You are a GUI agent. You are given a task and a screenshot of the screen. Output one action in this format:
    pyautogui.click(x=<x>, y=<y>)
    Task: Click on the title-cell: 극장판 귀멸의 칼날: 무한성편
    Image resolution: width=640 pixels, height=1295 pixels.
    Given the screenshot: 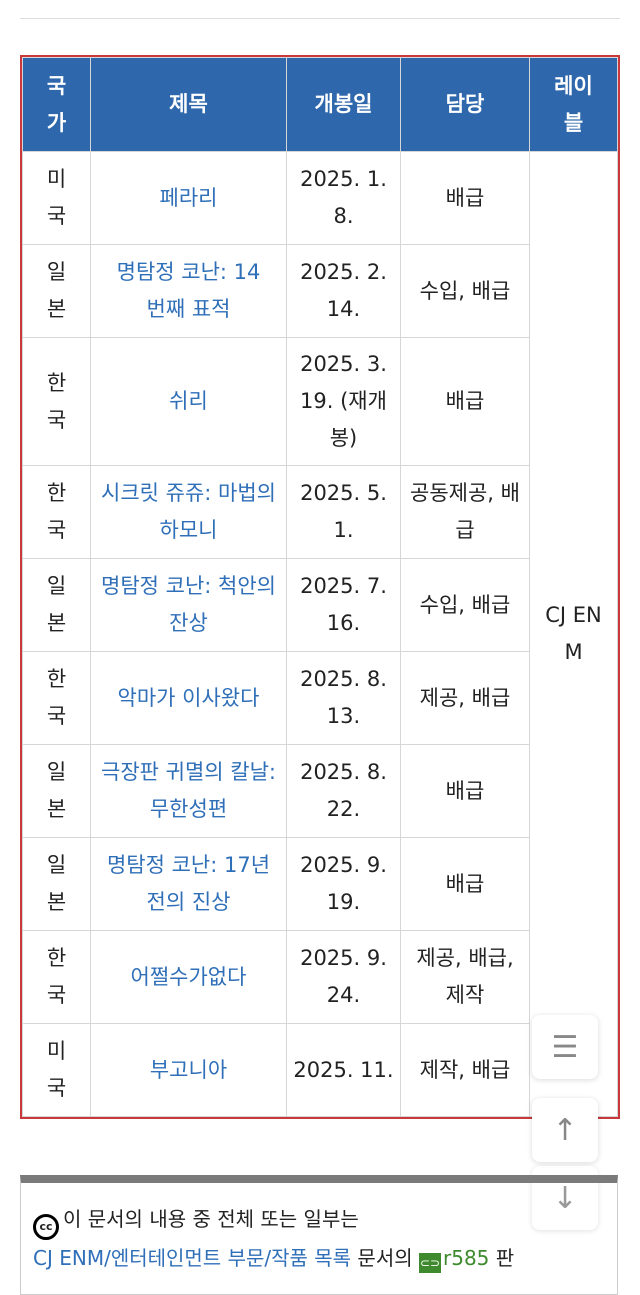 What is the action you would take?
    pyautogui.click(x=188, y=791)
    